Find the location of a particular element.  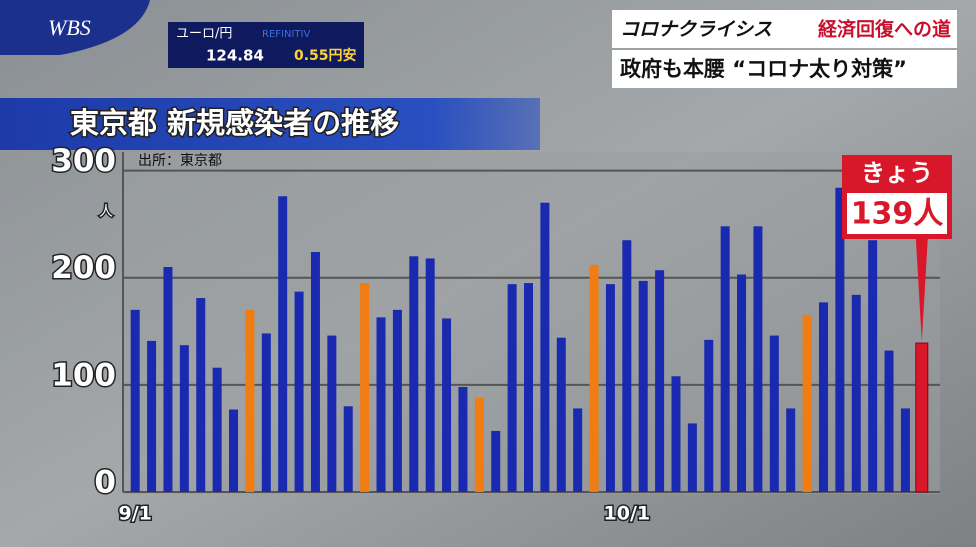

callout-value-bg is located at coordinates (897, 213).